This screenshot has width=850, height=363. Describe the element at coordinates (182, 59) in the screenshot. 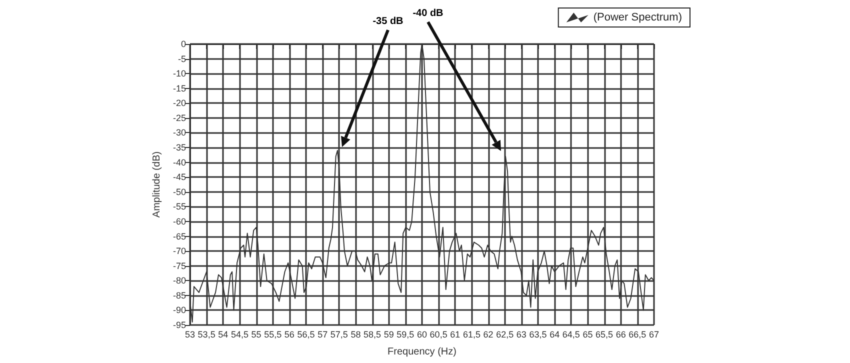

I see `y-tick-label: -5` at that location.